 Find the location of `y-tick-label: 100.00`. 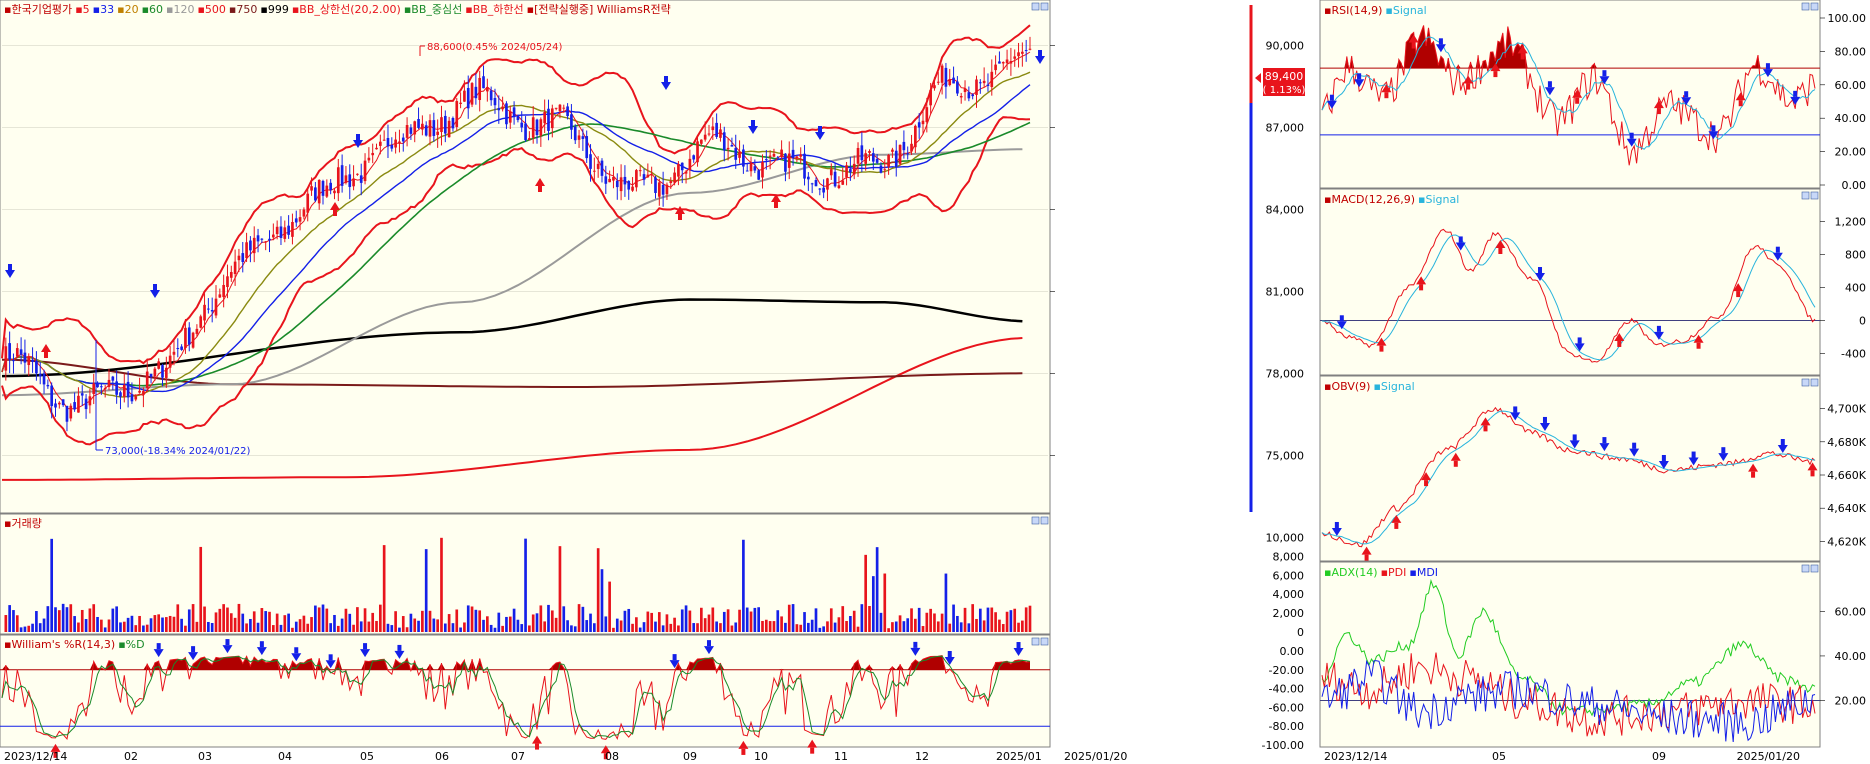

y-tick-label: 100.00 is located at coordinates (1847, 18).